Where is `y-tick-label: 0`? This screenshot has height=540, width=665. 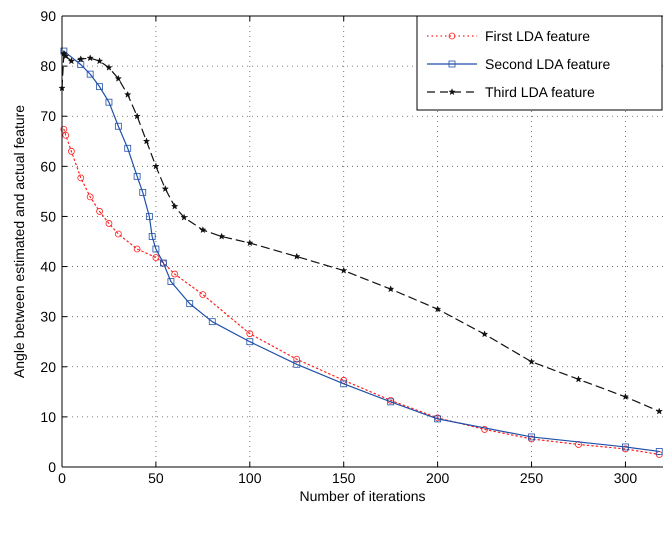 y-tick-label: 0 is located at coordinates (52, 467).